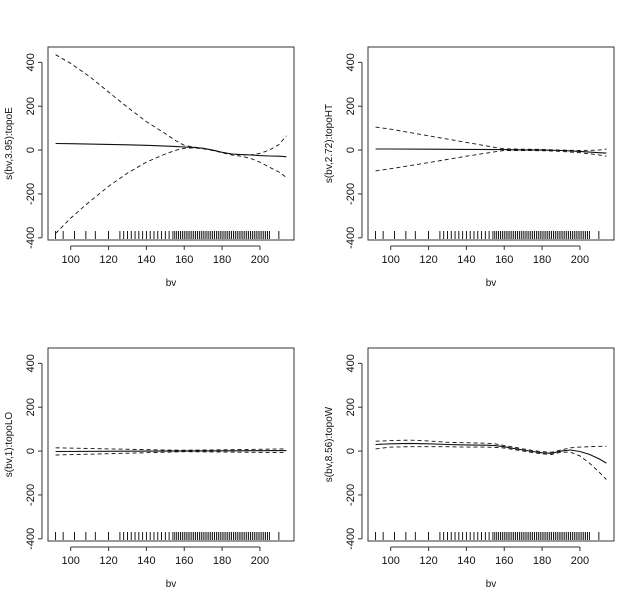 The height and width of the screenshot is (606, 640). I want to click on y-axis-label: s(bv,3.95):topoE, so click(9, 143).